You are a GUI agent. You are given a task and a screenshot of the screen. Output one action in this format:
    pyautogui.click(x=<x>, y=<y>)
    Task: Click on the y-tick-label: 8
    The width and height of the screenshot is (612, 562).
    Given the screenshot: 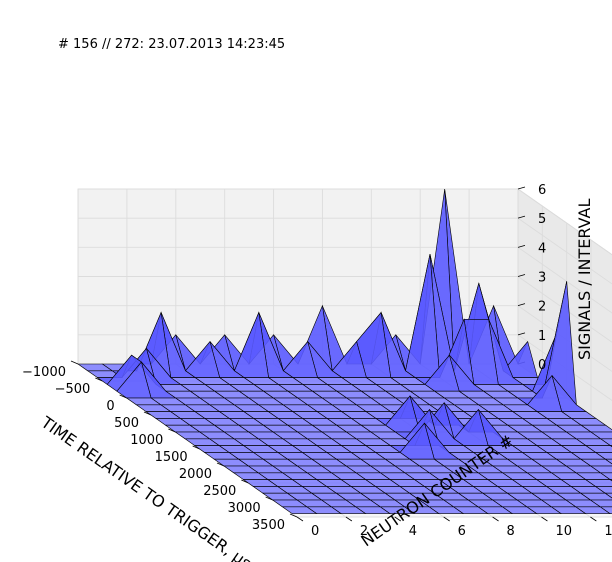 What is the action you would take?
    pyautogui.click(x=511, y=531)
    